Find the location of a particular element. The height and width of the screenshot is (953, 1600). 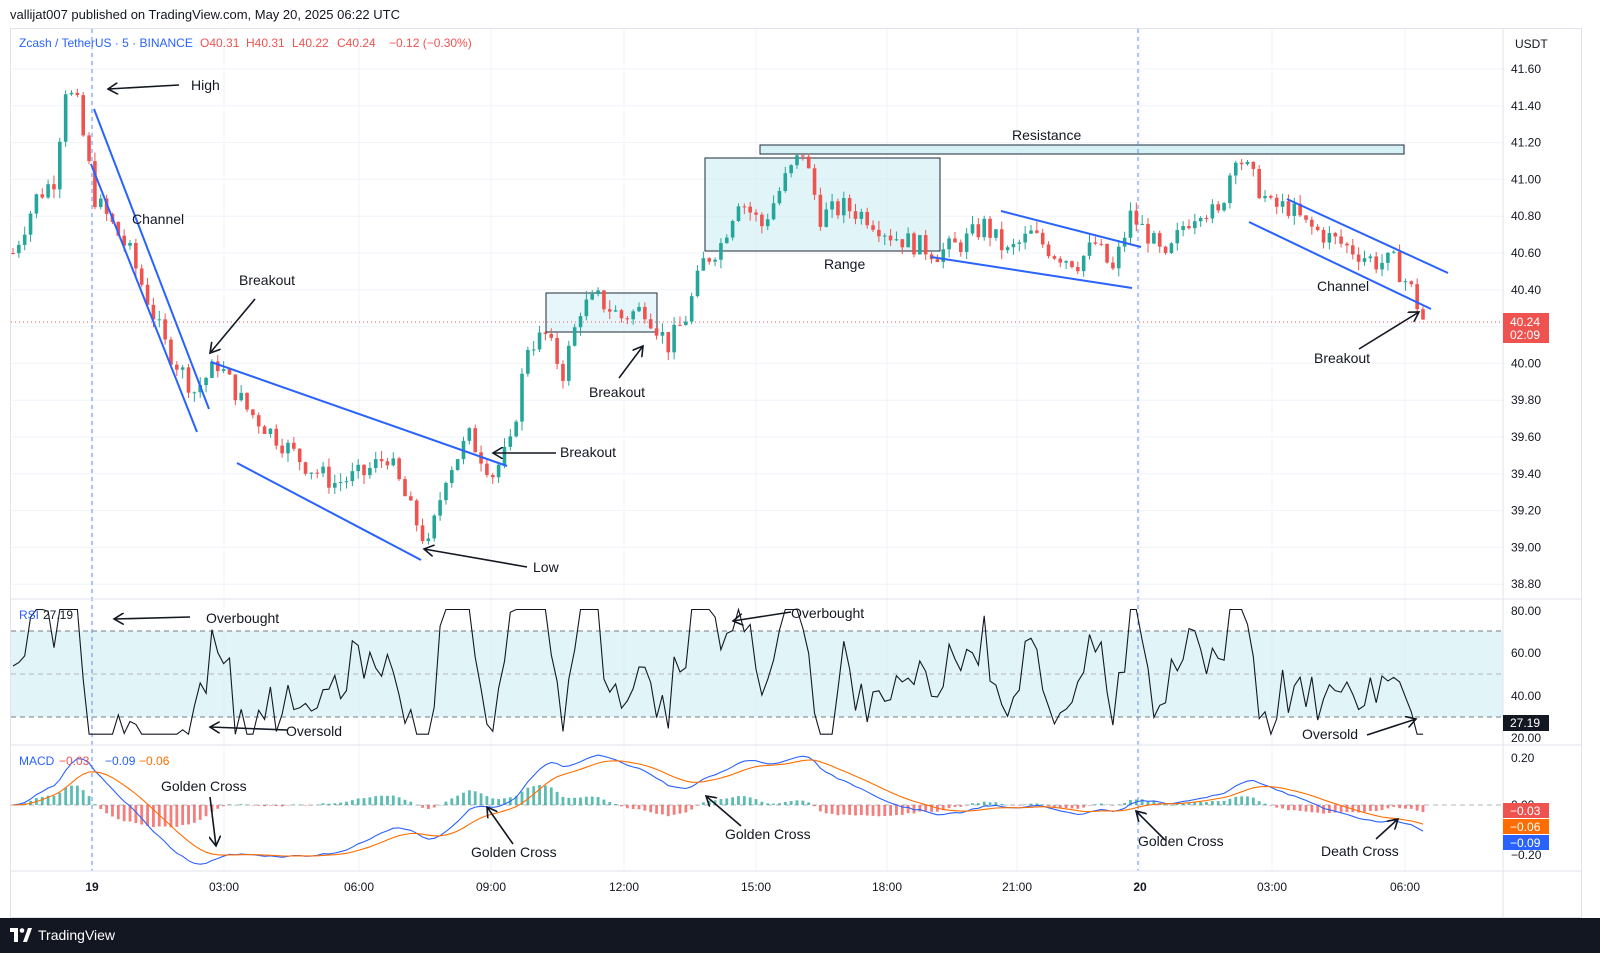

rsi-label: RSI is located at coordinates (29, 615).